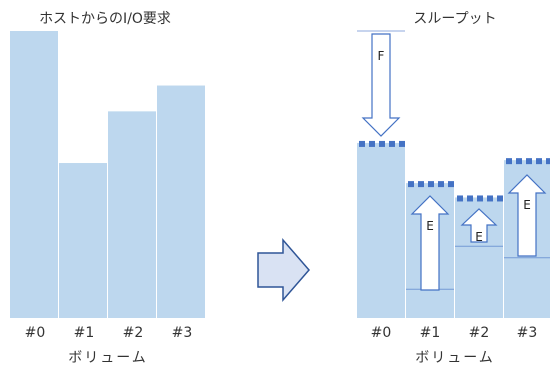 The height and width of the screenshot is (370, 550). What do you see at coordinates (108, 358) in the screenshot?
I see `left-x-axis-label: ボリューム` at bounding box center [108, 358].